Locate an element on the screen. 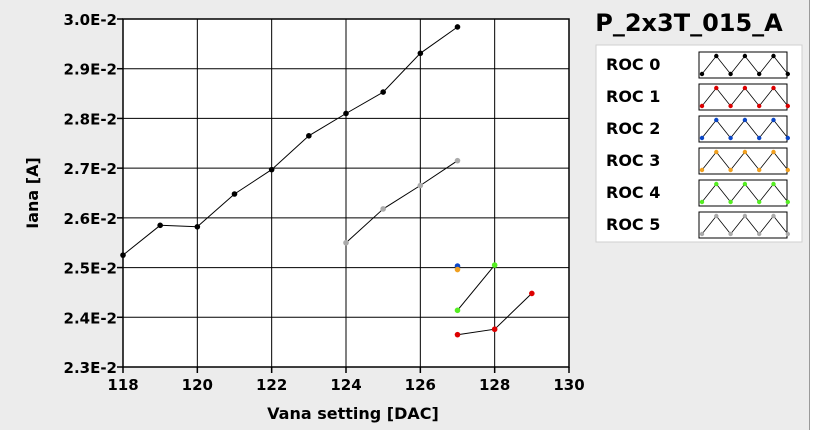  legend-label: ROC 0 is located at coordinates (633, 64).